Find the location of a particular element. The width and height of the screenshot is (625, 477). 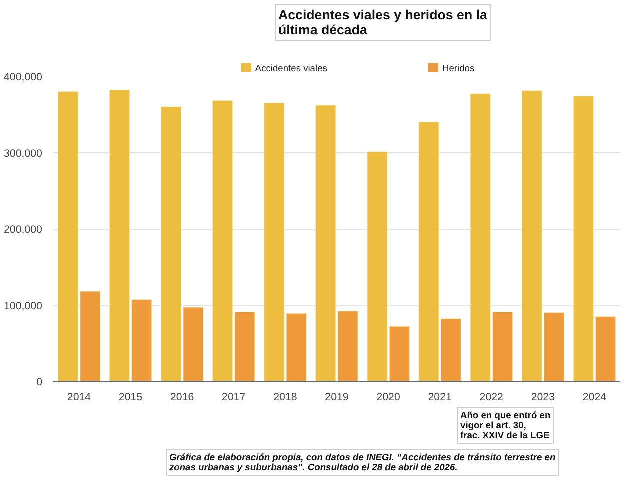

legend-label: Accidentes viales is located at coordinates (291, 68).